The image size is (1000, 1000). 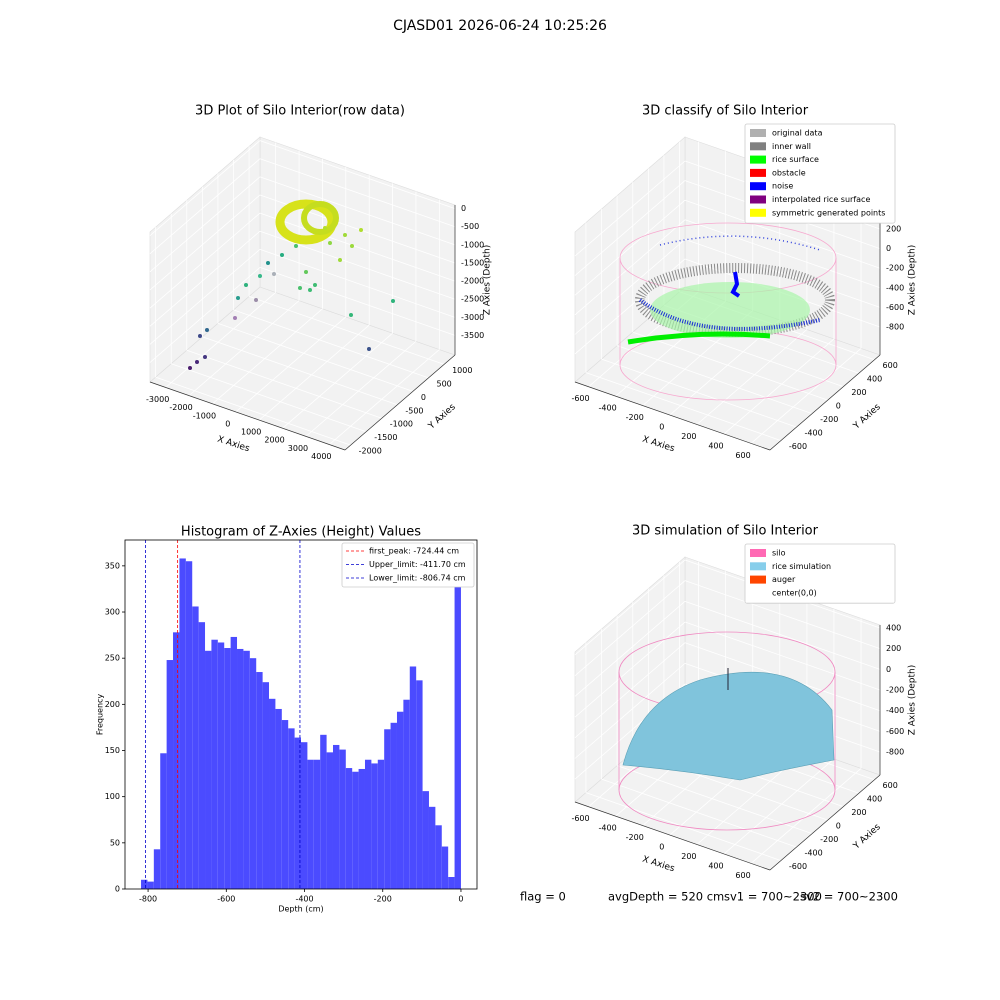 What do you see at coordinates (115, 842) in the screenshot?
I see `y-tick-label: 50` at bounding box center [115, 842].